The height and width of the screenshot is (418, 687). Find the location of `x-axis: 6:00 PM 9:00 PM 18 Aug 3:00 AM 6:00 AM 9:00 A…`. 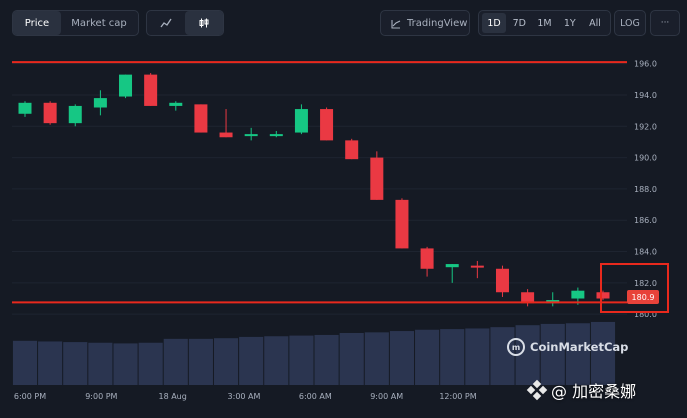

x-axis: 6:00 PM 9:00 PM 18 Aug 3:00 AM 6:00 AM 9:00 A… is located at coordinates (245, 396).